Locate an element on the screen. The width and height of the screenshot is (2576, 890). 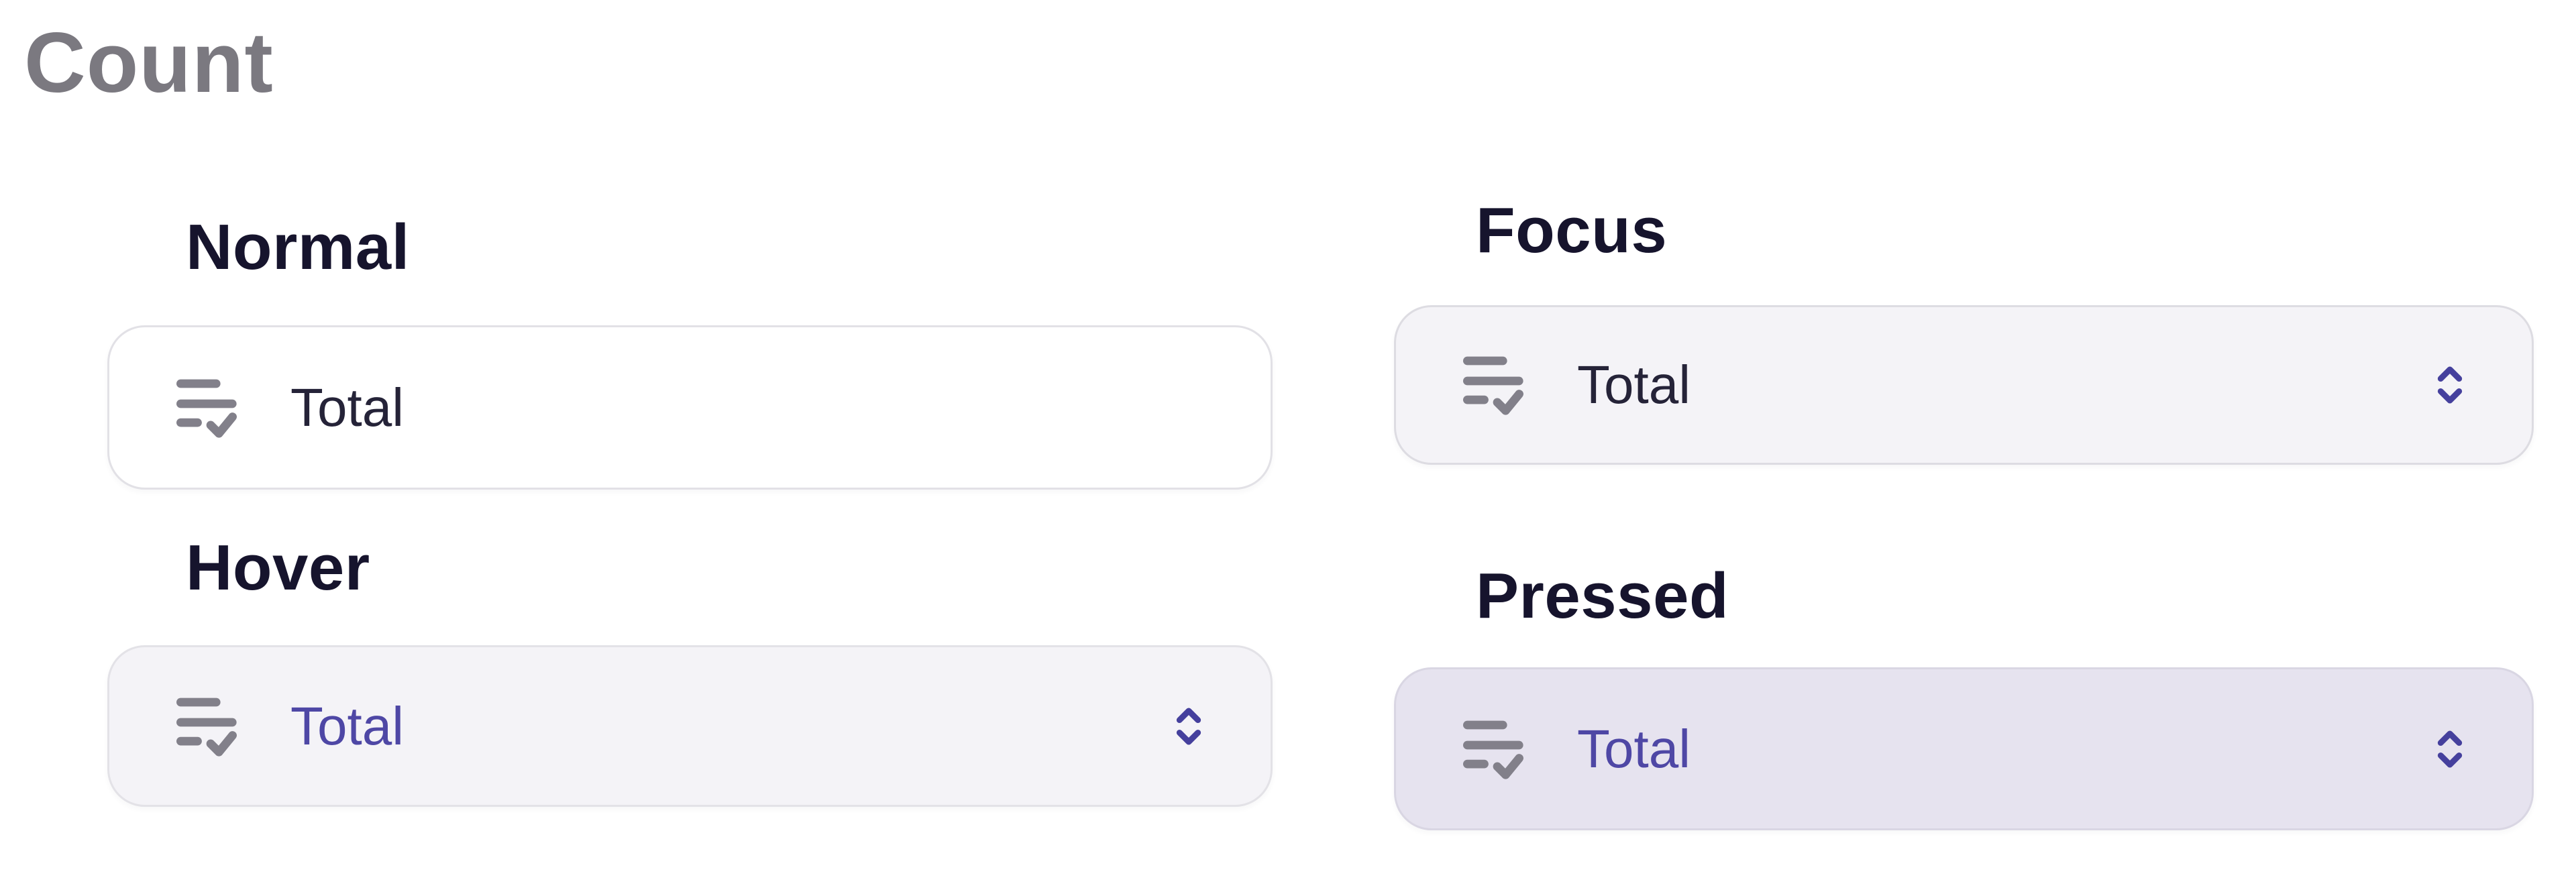
state-label-focus: Focus is located at coordinates (1572, 230).